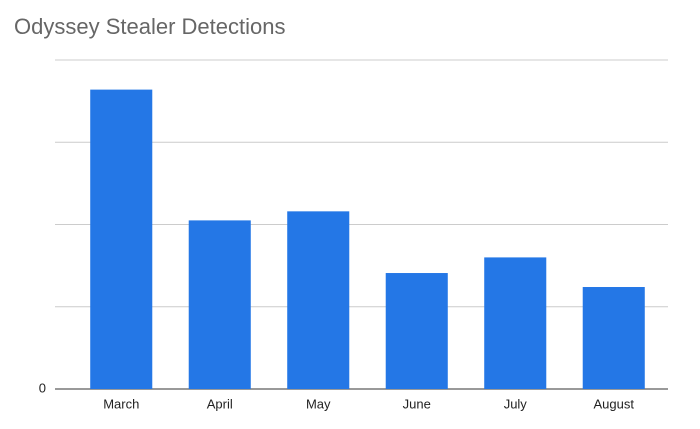  Describe the element at coordinates (318, 403) in the screenshot. I see `x-tick-label: May` at that location.